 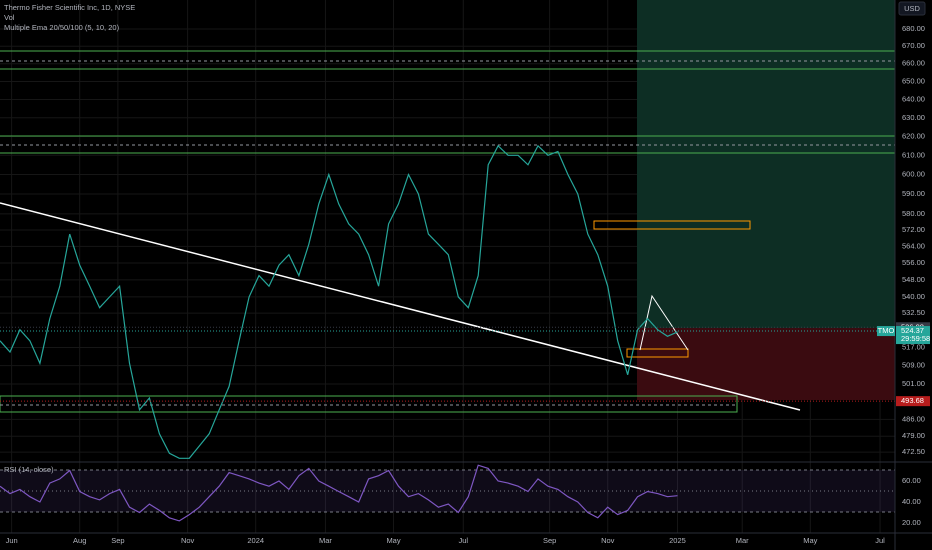 I want to click on series-line, so click(x=339, y=493).